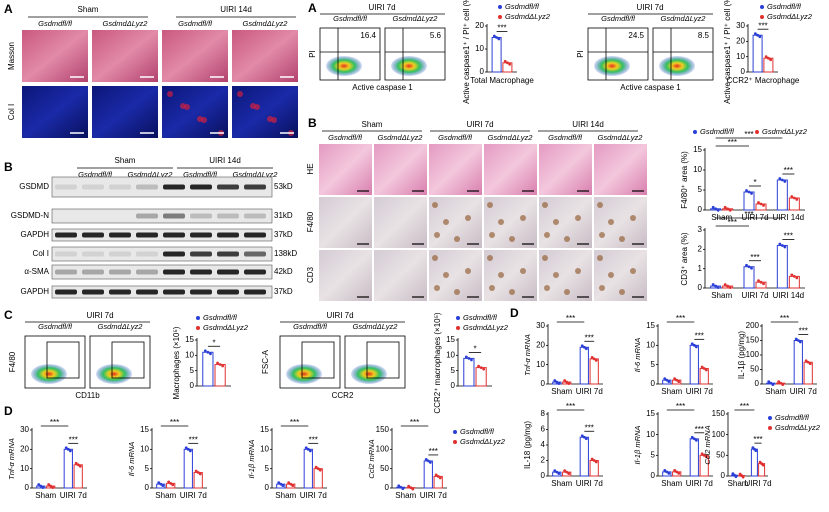  I want to click on panel-label: B, so click(312, 123).